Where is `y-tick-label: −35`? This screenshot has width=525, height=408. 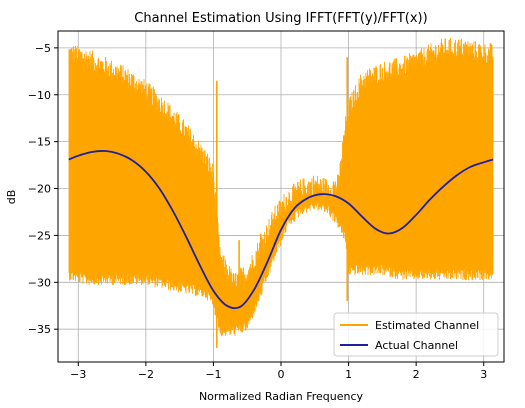 y-tick-label: −35 is located at coordinates (39, 329).